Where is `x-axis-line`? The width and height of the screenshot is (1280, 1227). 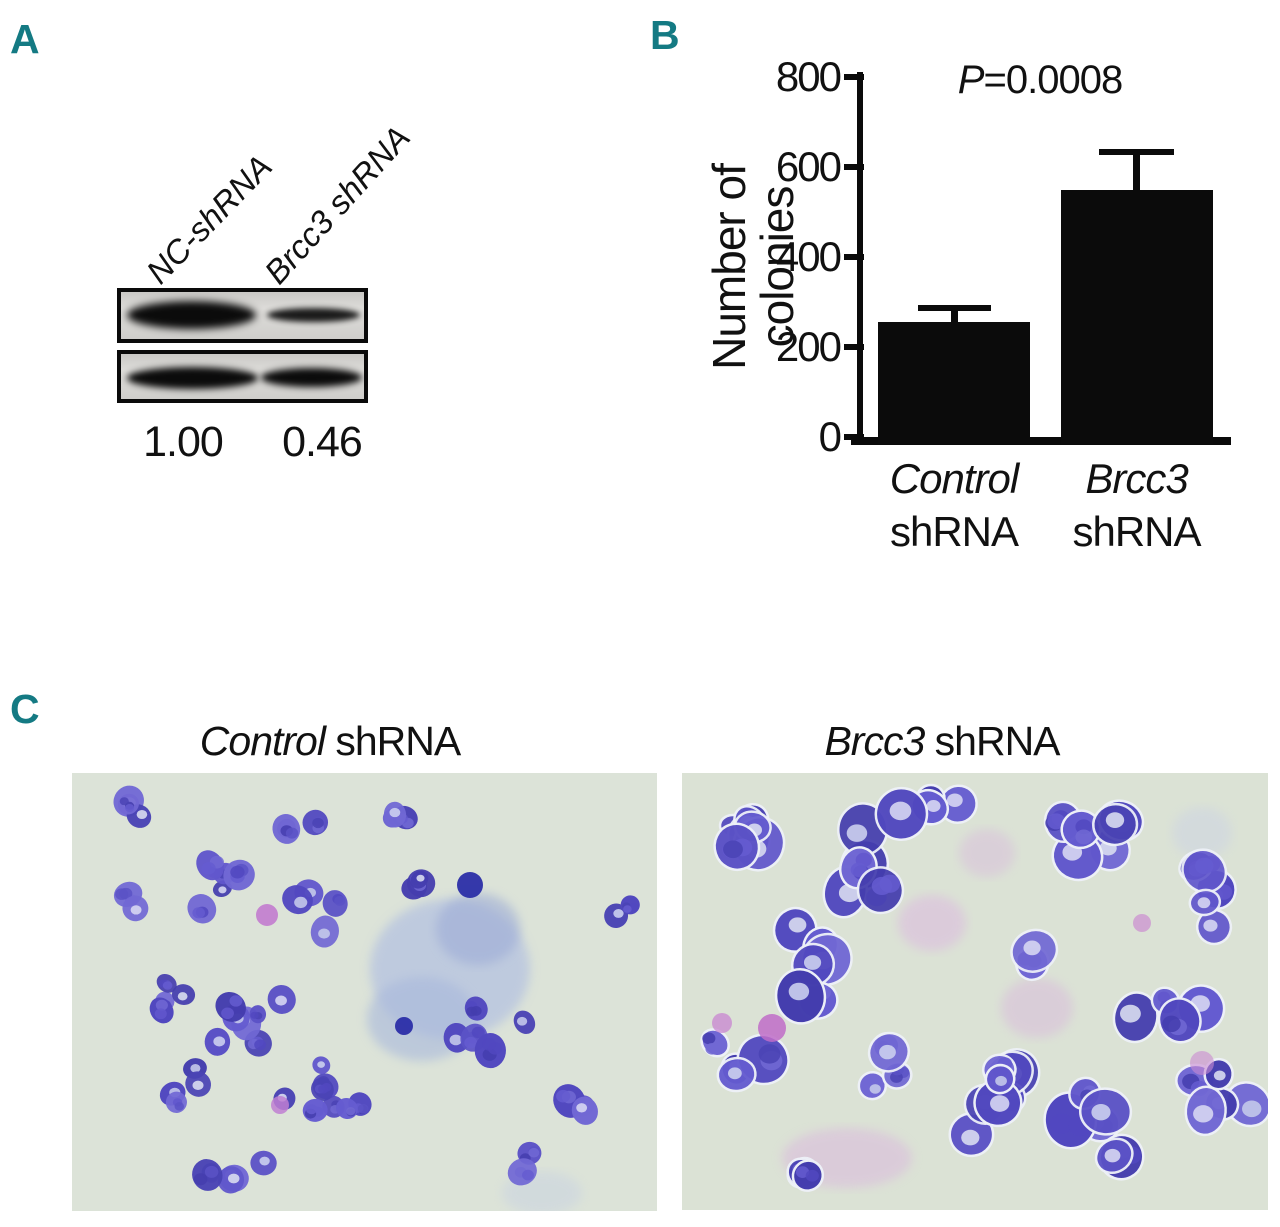
x-axis-line is located at coordinates (1041, 441).